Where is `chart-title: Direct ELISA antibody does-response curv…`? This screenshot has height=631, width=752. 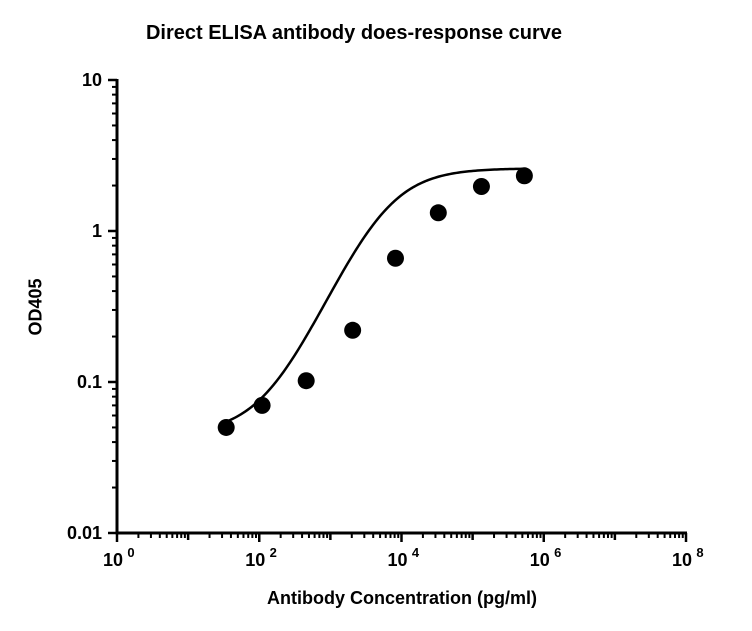 chart-title: Direct ELISA antibody does-response curv… is located at coordinates (354, 33).